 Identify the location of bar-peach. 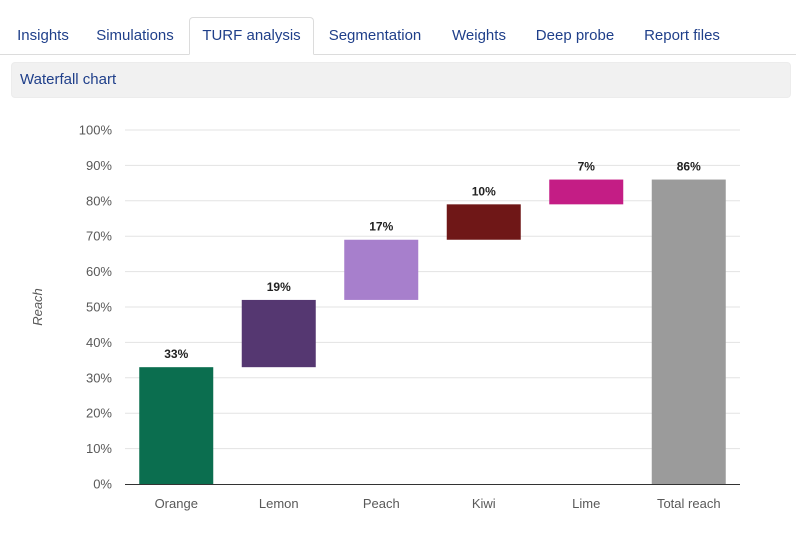
(381, 269).